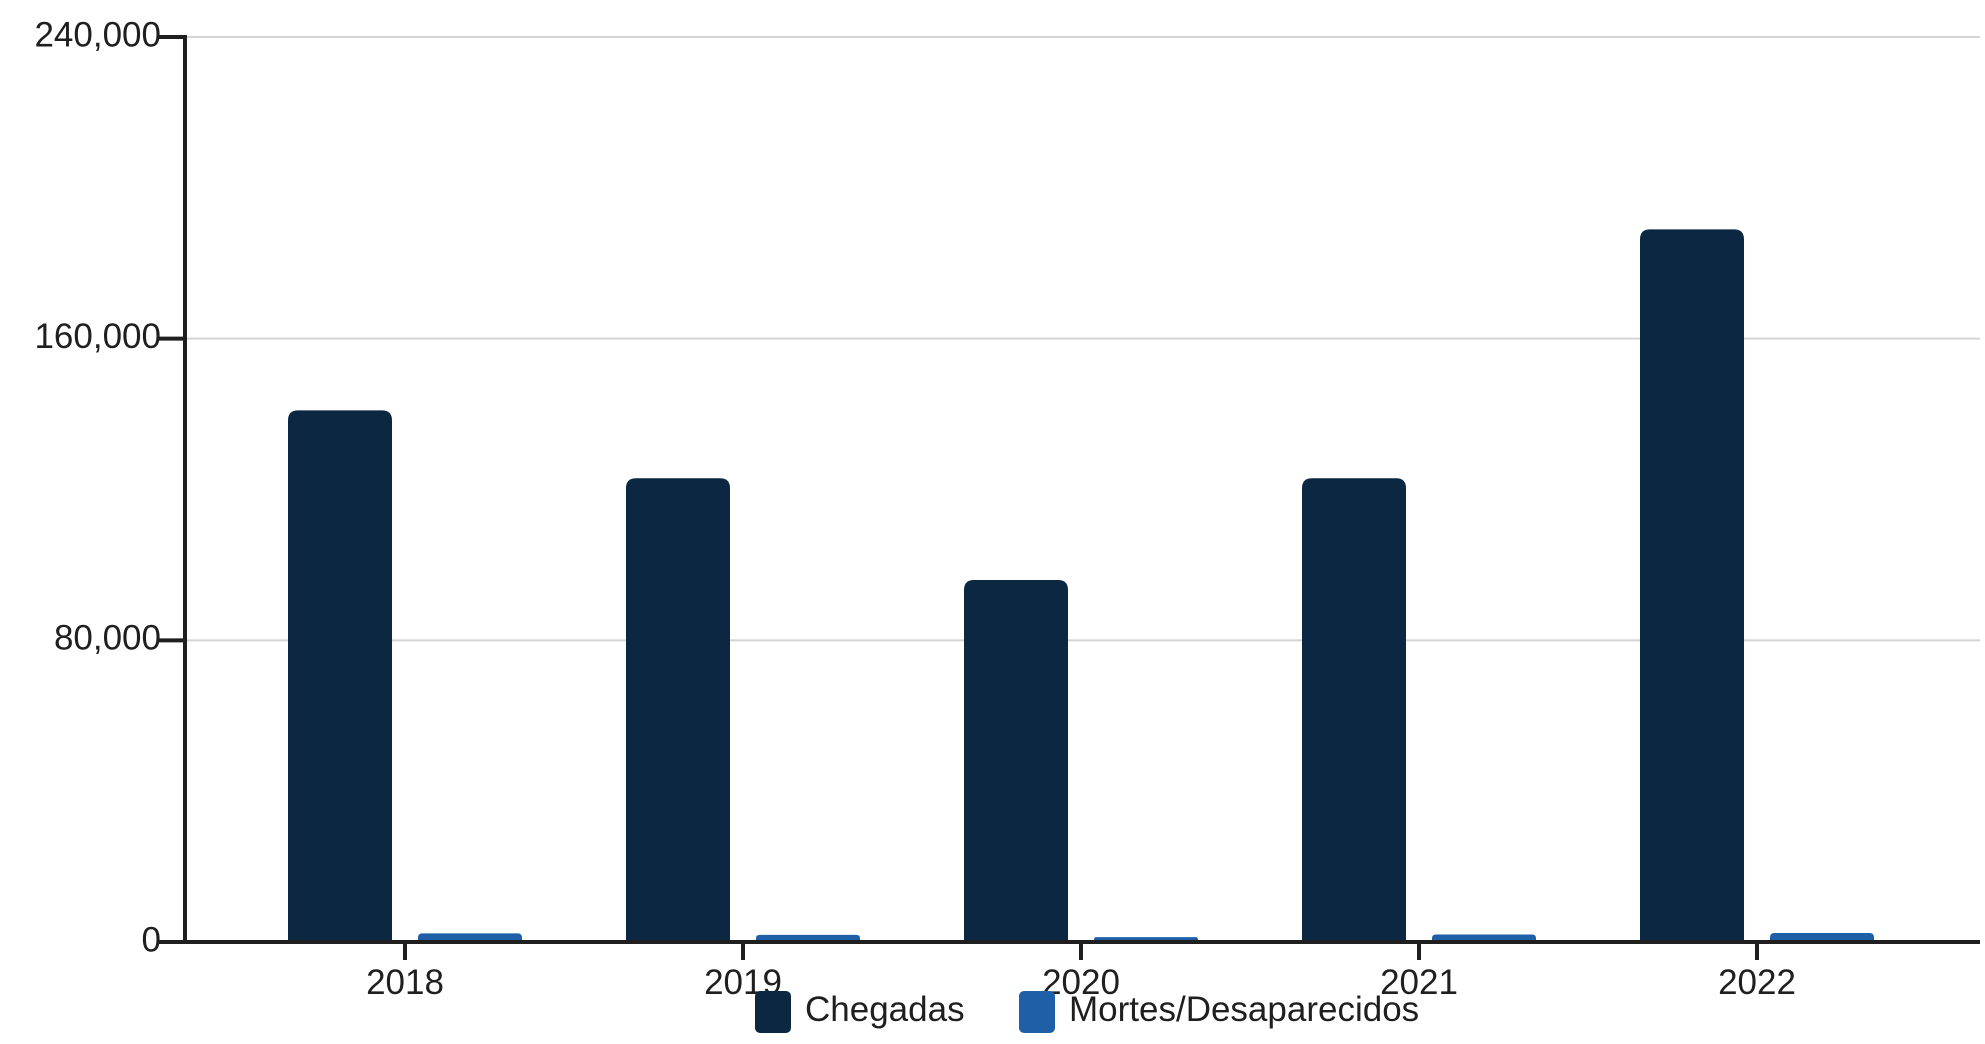  I want to click on legend-label: Mortes/Desaparecidos, so click(1244, 1009).